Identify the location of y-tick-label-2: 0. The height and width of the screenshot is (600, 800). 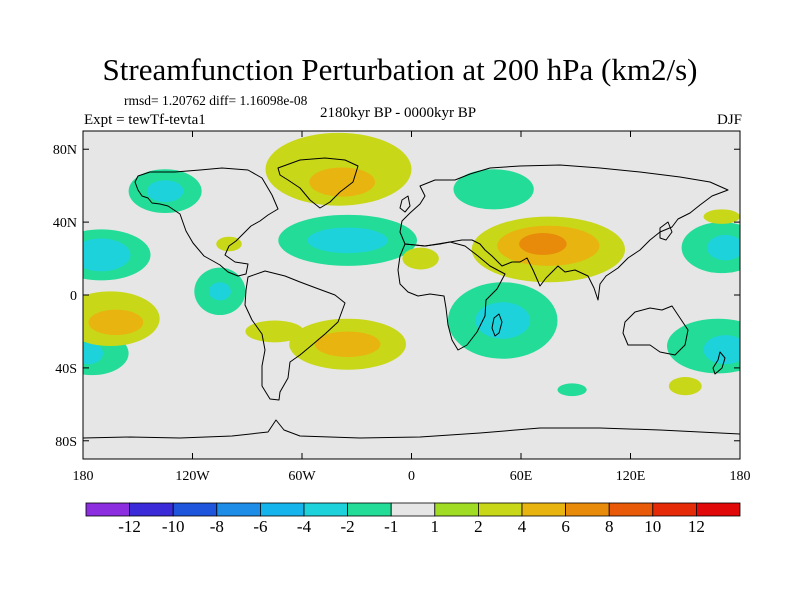
(73, 296).